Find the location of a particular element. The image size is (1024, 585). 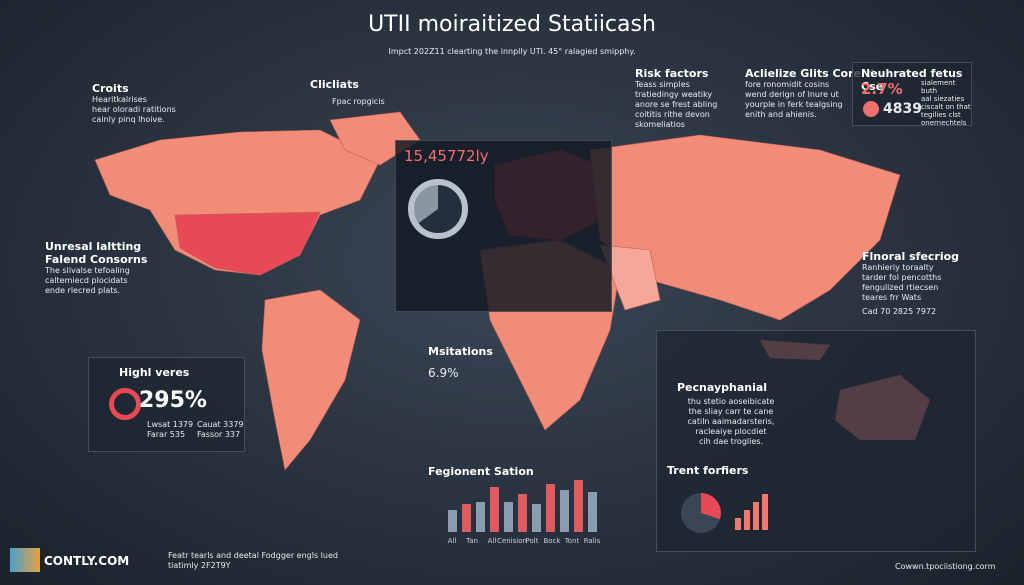

footer: Cad 70 2825 7972 is located at coordinates (899, 311).